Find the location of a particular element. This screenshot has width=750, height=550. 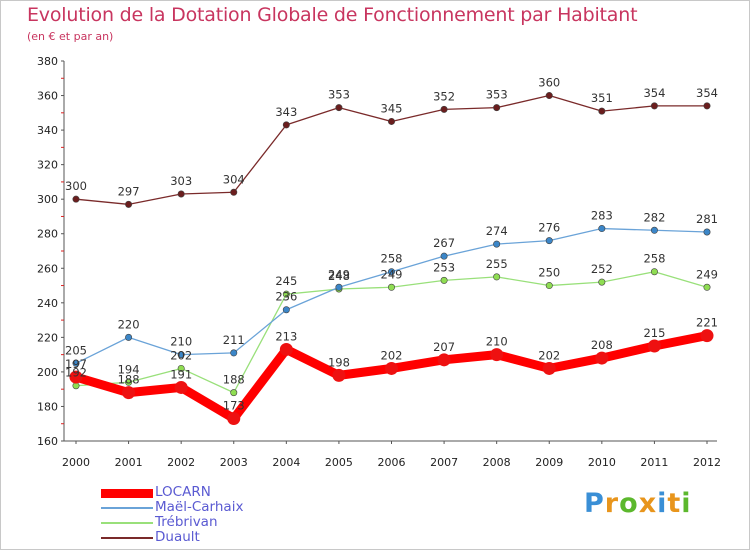

data-label-trebrivan: 248 is located at coordinates (339, 276).